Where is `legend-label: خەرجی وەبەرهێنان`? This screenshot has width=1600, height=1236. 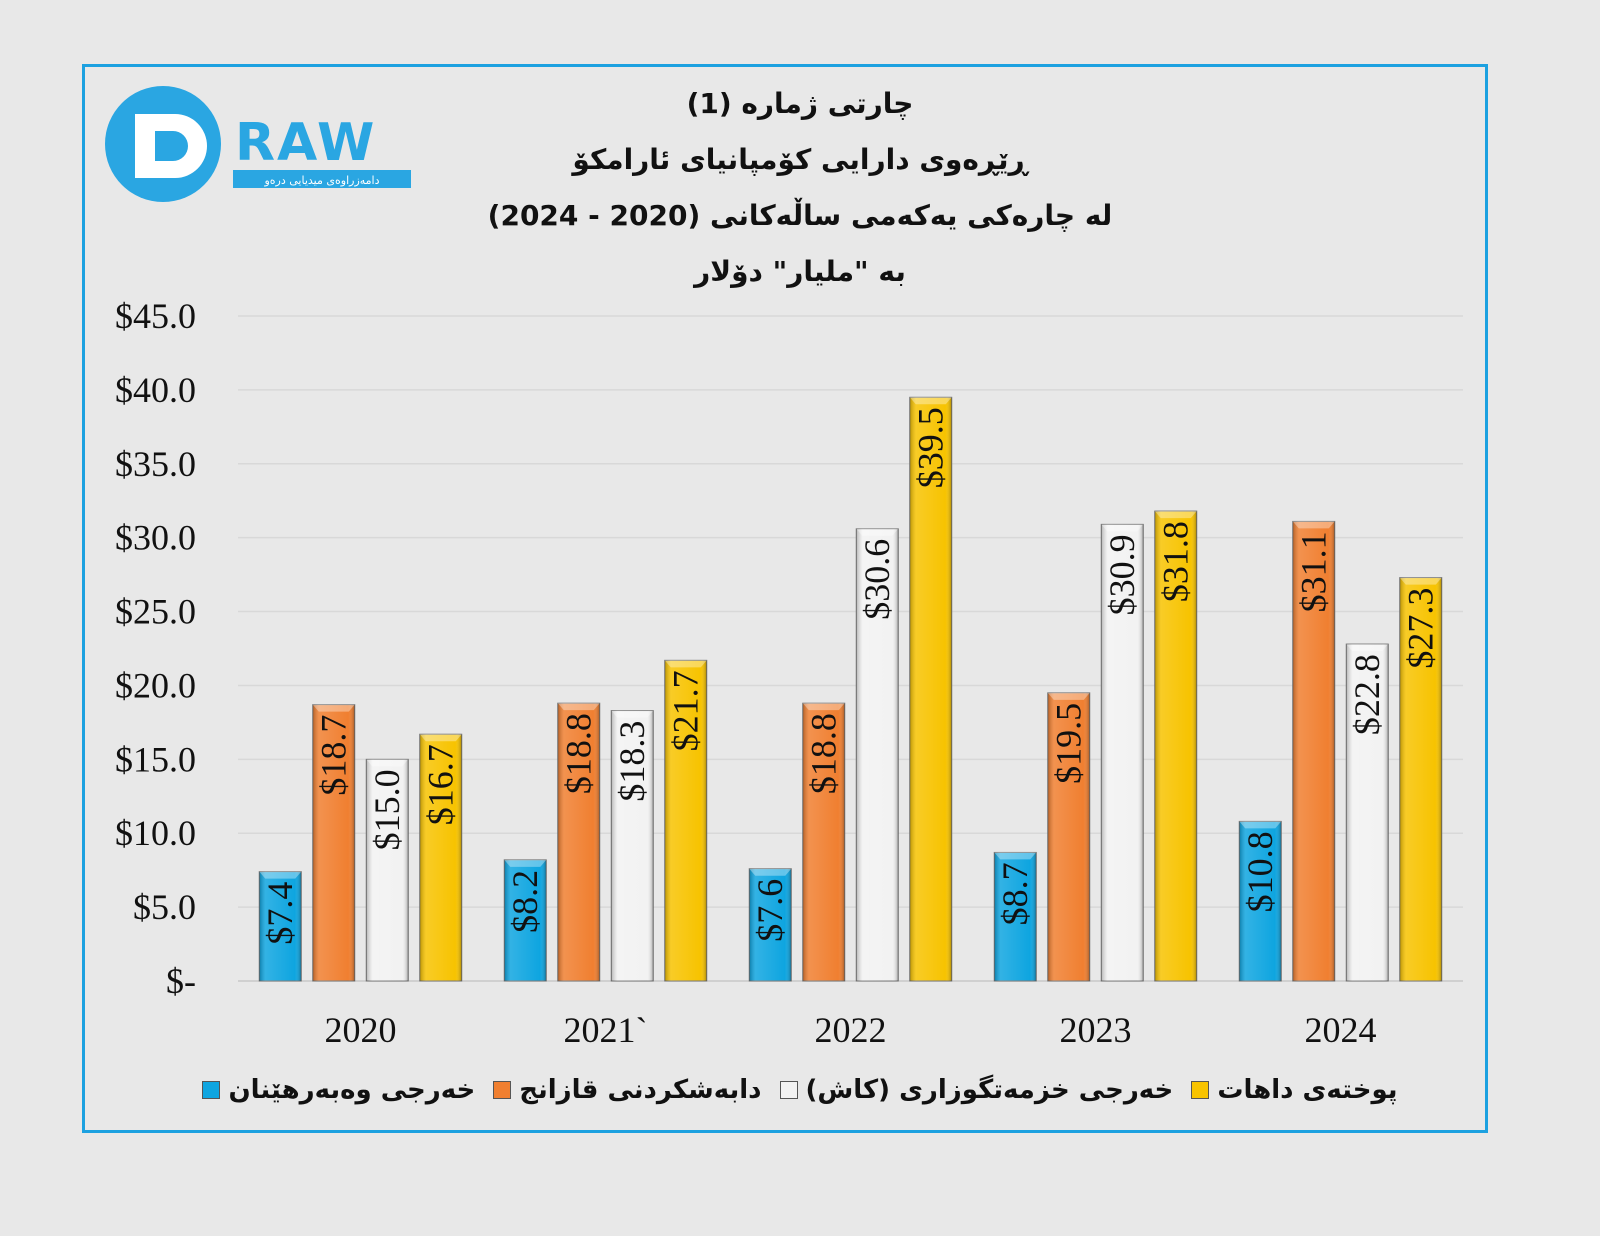 legend-label: خەرجی وەبەرهێنان is located at coordinates (352, 1090).